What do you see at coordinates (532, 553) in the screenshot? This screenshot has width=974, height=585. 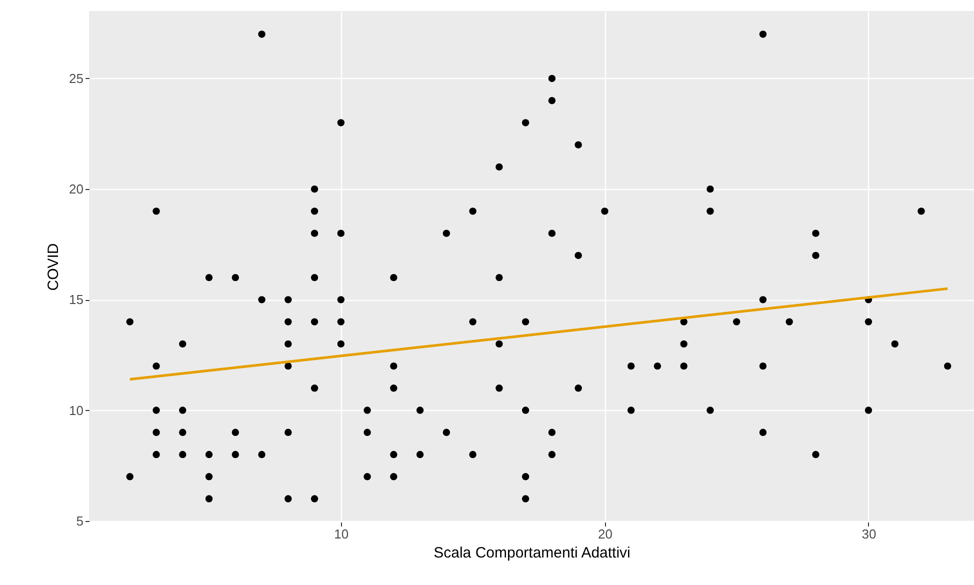 I see `x-axis-title: Scala Comportamenti Adattivi` at bounding box center [532, 553].